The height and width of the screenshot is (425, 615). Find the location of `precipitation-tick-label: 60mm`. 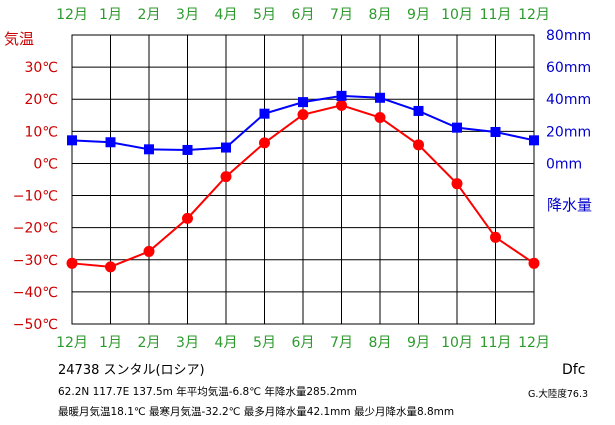

precipitation-tick-label: 60mm is located at coordinates (568, 68).